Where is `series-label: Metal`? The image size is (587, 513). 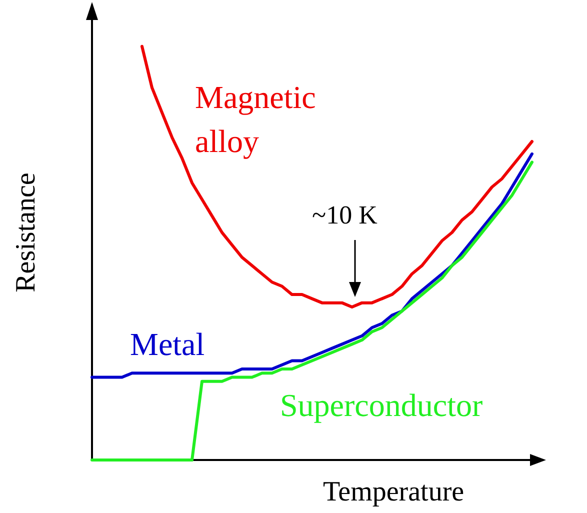 series-label: Metal is located at coordinates (167, 344).